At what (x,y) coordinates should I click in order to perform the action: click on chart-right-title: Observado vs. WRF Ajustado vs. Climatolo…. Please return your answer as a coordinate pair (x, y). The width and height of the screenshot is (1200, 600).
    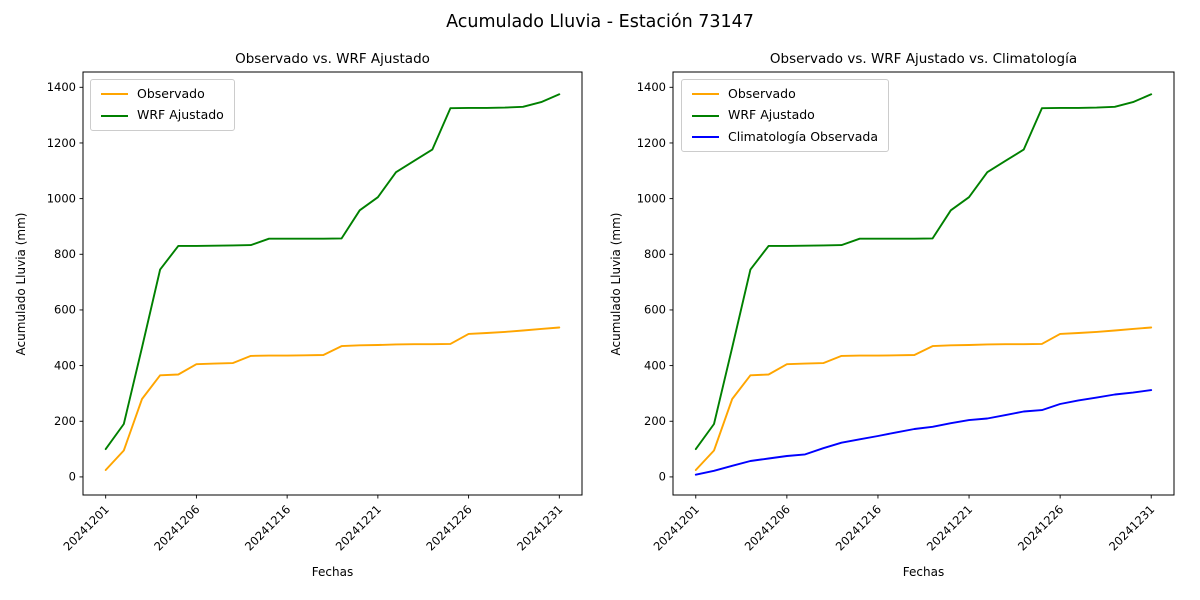
    Looking at the image, I should click on (923, 59).